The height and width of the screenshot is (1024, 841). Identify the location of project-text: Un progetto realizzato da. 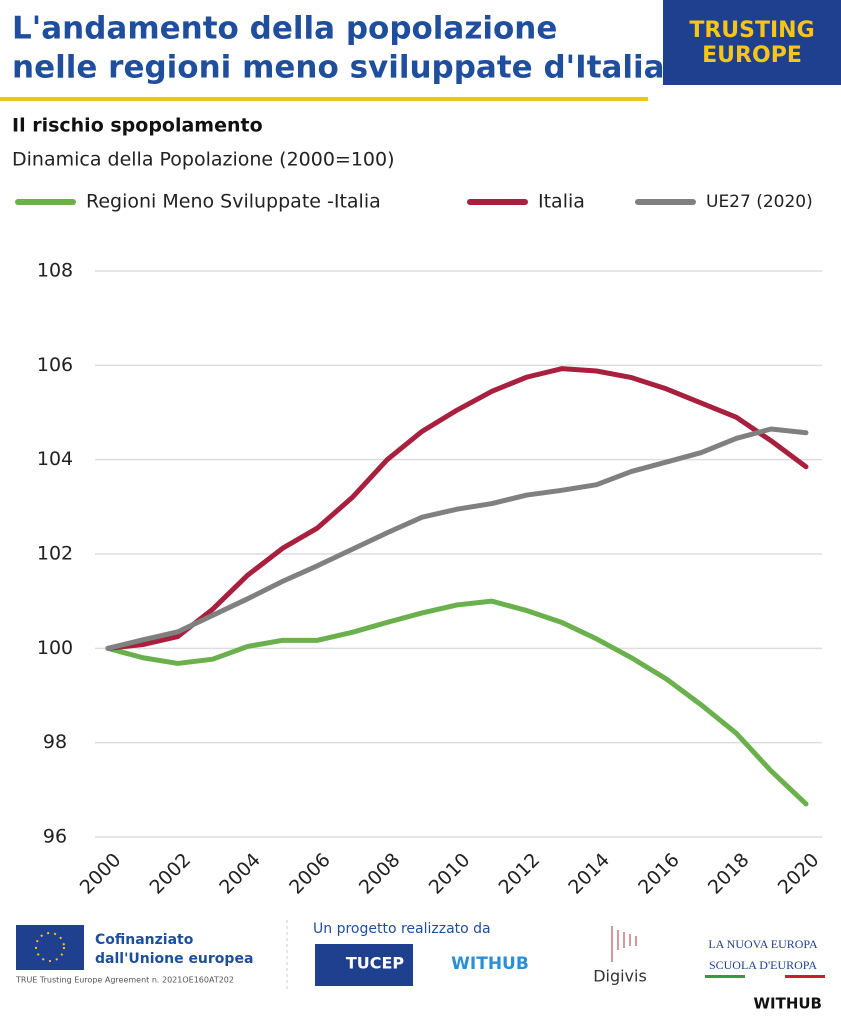
(402, 929).